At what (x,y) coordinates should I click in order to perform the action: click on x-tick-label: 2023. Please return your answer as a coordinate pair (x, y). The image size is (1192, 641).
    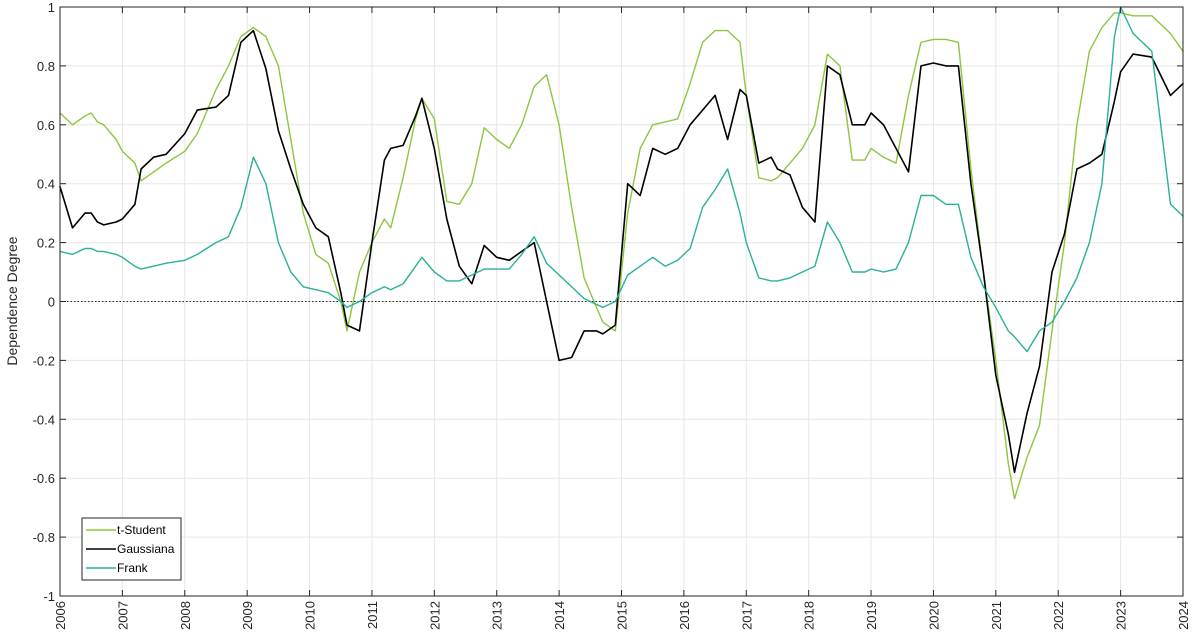
    Looking at the image, I should click on (1121, 615).